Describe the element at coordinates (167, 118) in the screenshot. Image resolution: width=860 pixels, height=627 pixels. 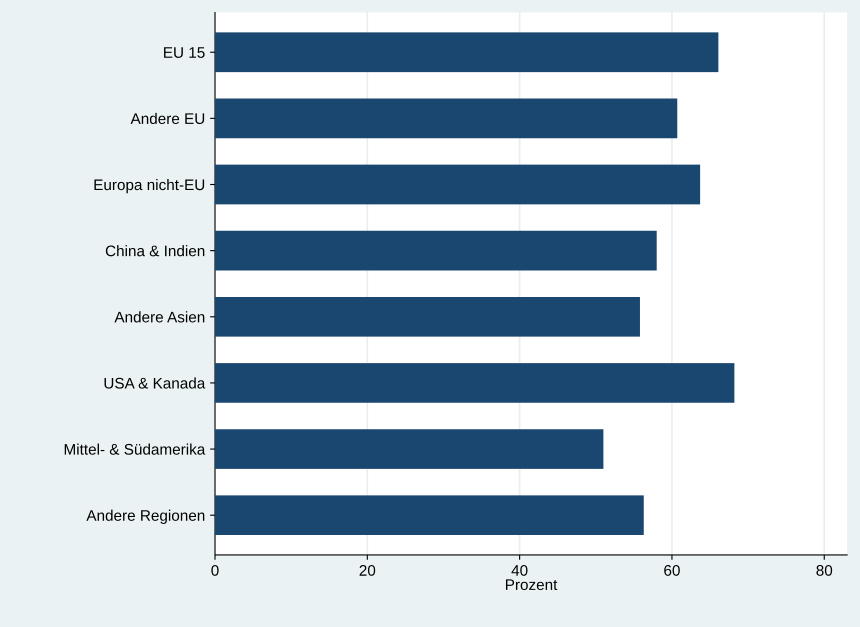
I see `y-tick-label: Andere EU` at that location.